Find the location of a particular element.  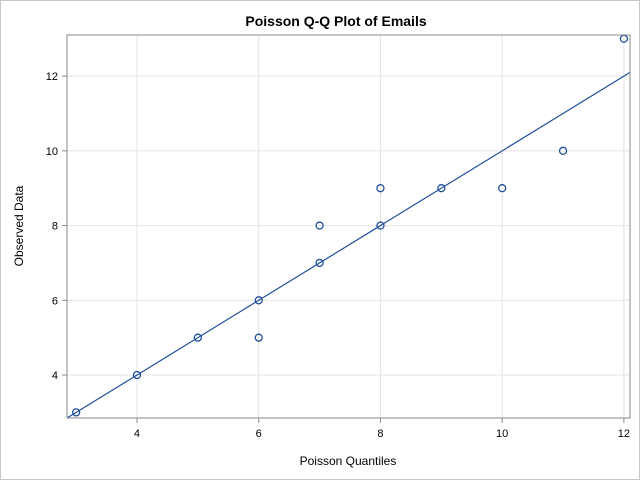

y-tick-label: 4 is located at coordinates (55, 376).